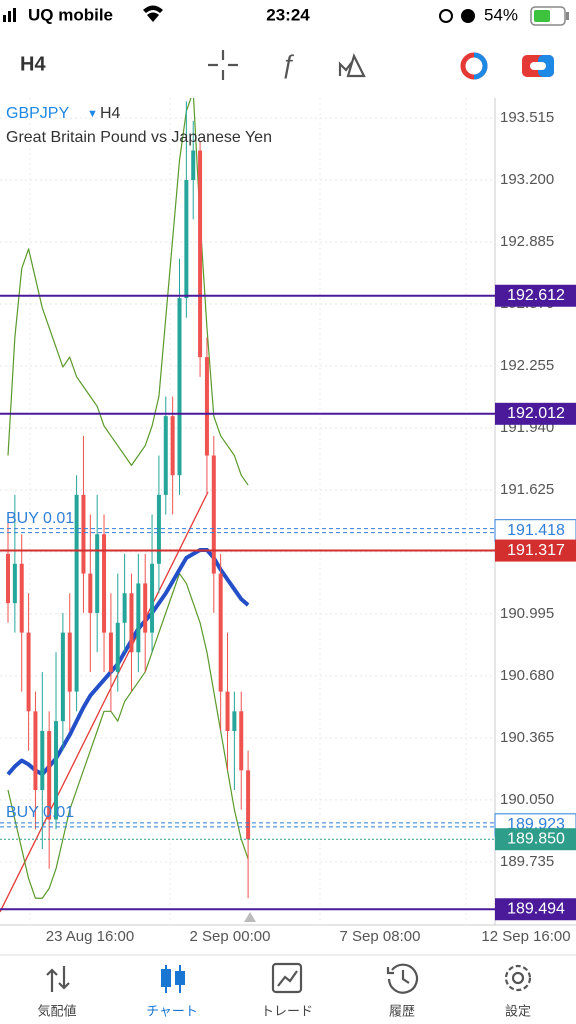 The width and height of the screenshot is (576, 1024). Describe the element at coordinates (527, 613) in the screenshot. I see `y-tick-label: 190.995` at that location.